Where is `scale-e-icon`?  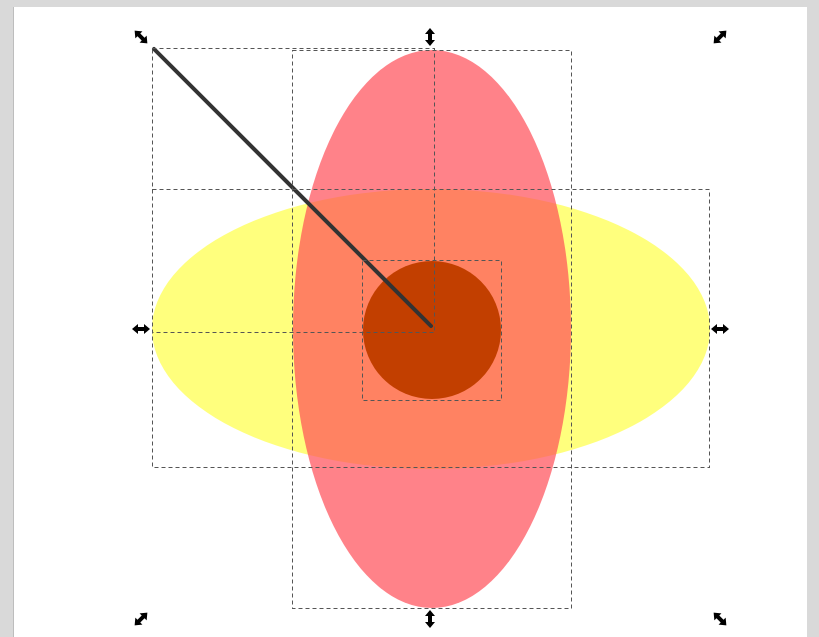 scale-e-icon is located at coordinates (720, 329).